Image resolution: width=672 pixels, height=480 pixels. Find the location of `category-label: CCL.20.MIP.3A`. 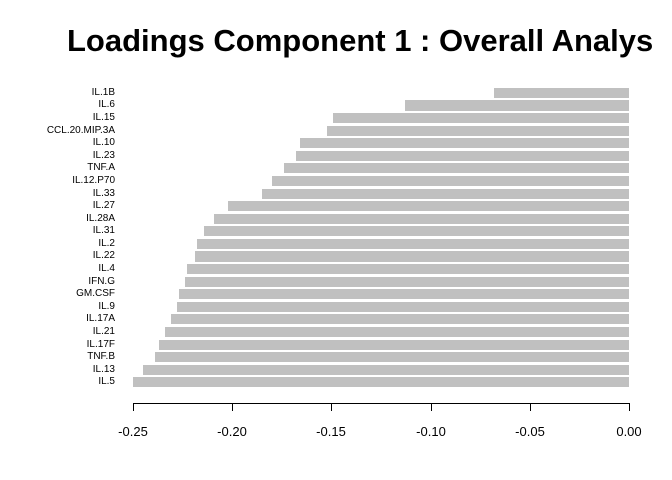

category-label: CCL.20.MIP.3A is located at coordinates (80, 130).